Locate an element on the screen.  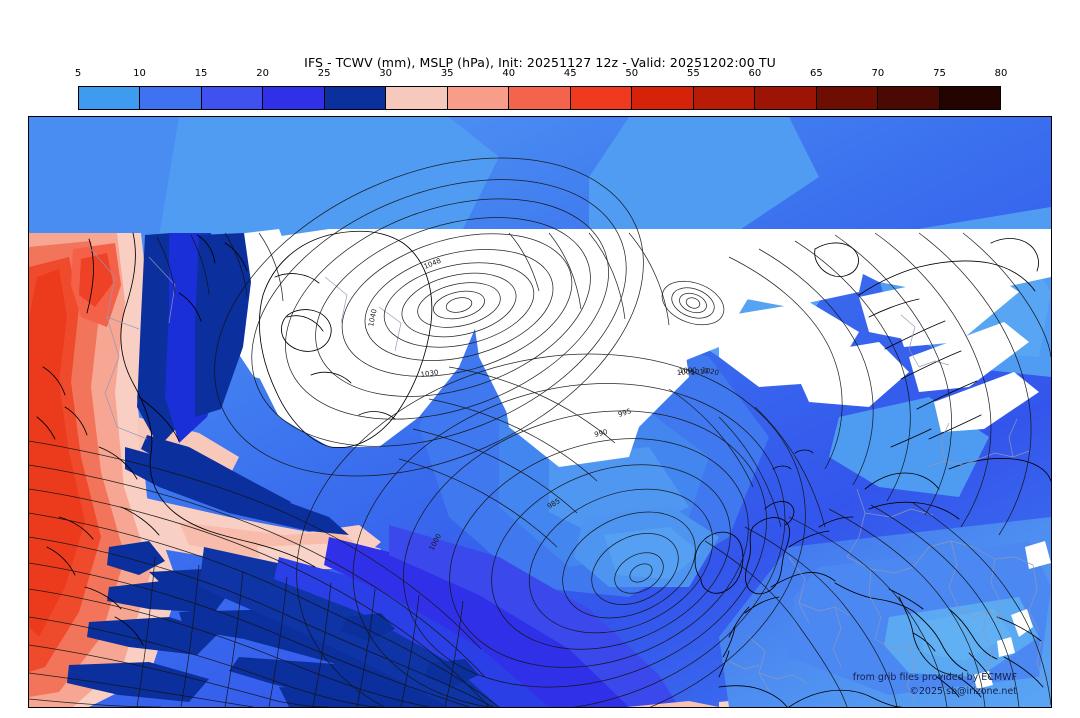
isobar-label-1040: 1040 is located at coordinates (373, 317).